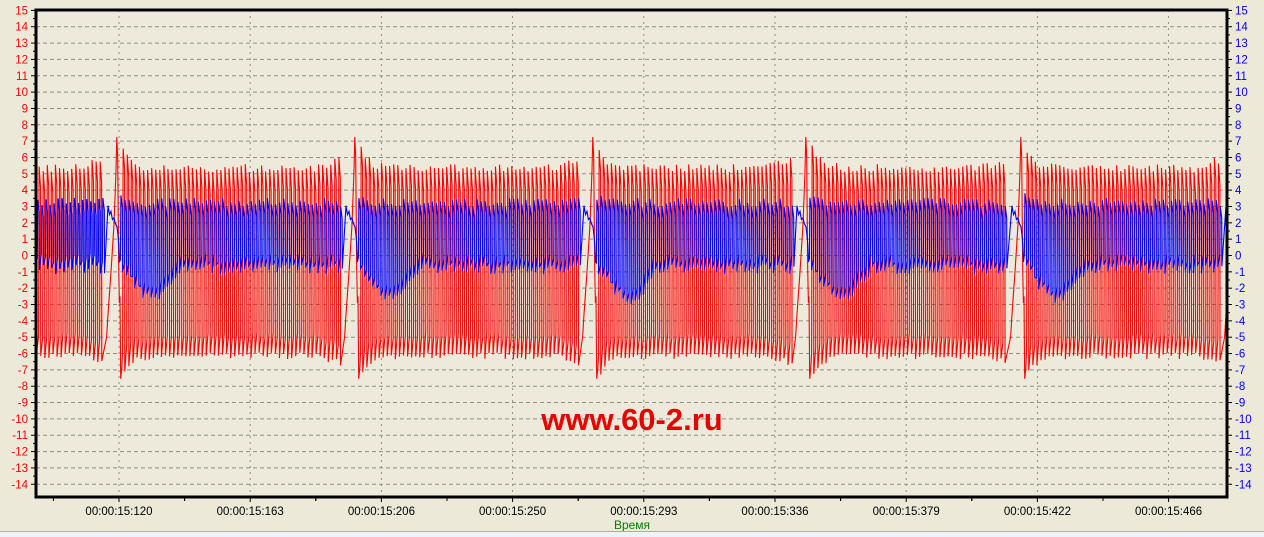 The width and height of the screenshot is (1264, 537). What do you see at coordinates (25, 191) in the screenshot?
I see `y-tick-label-left: 4` at bounding box center [25, 191].